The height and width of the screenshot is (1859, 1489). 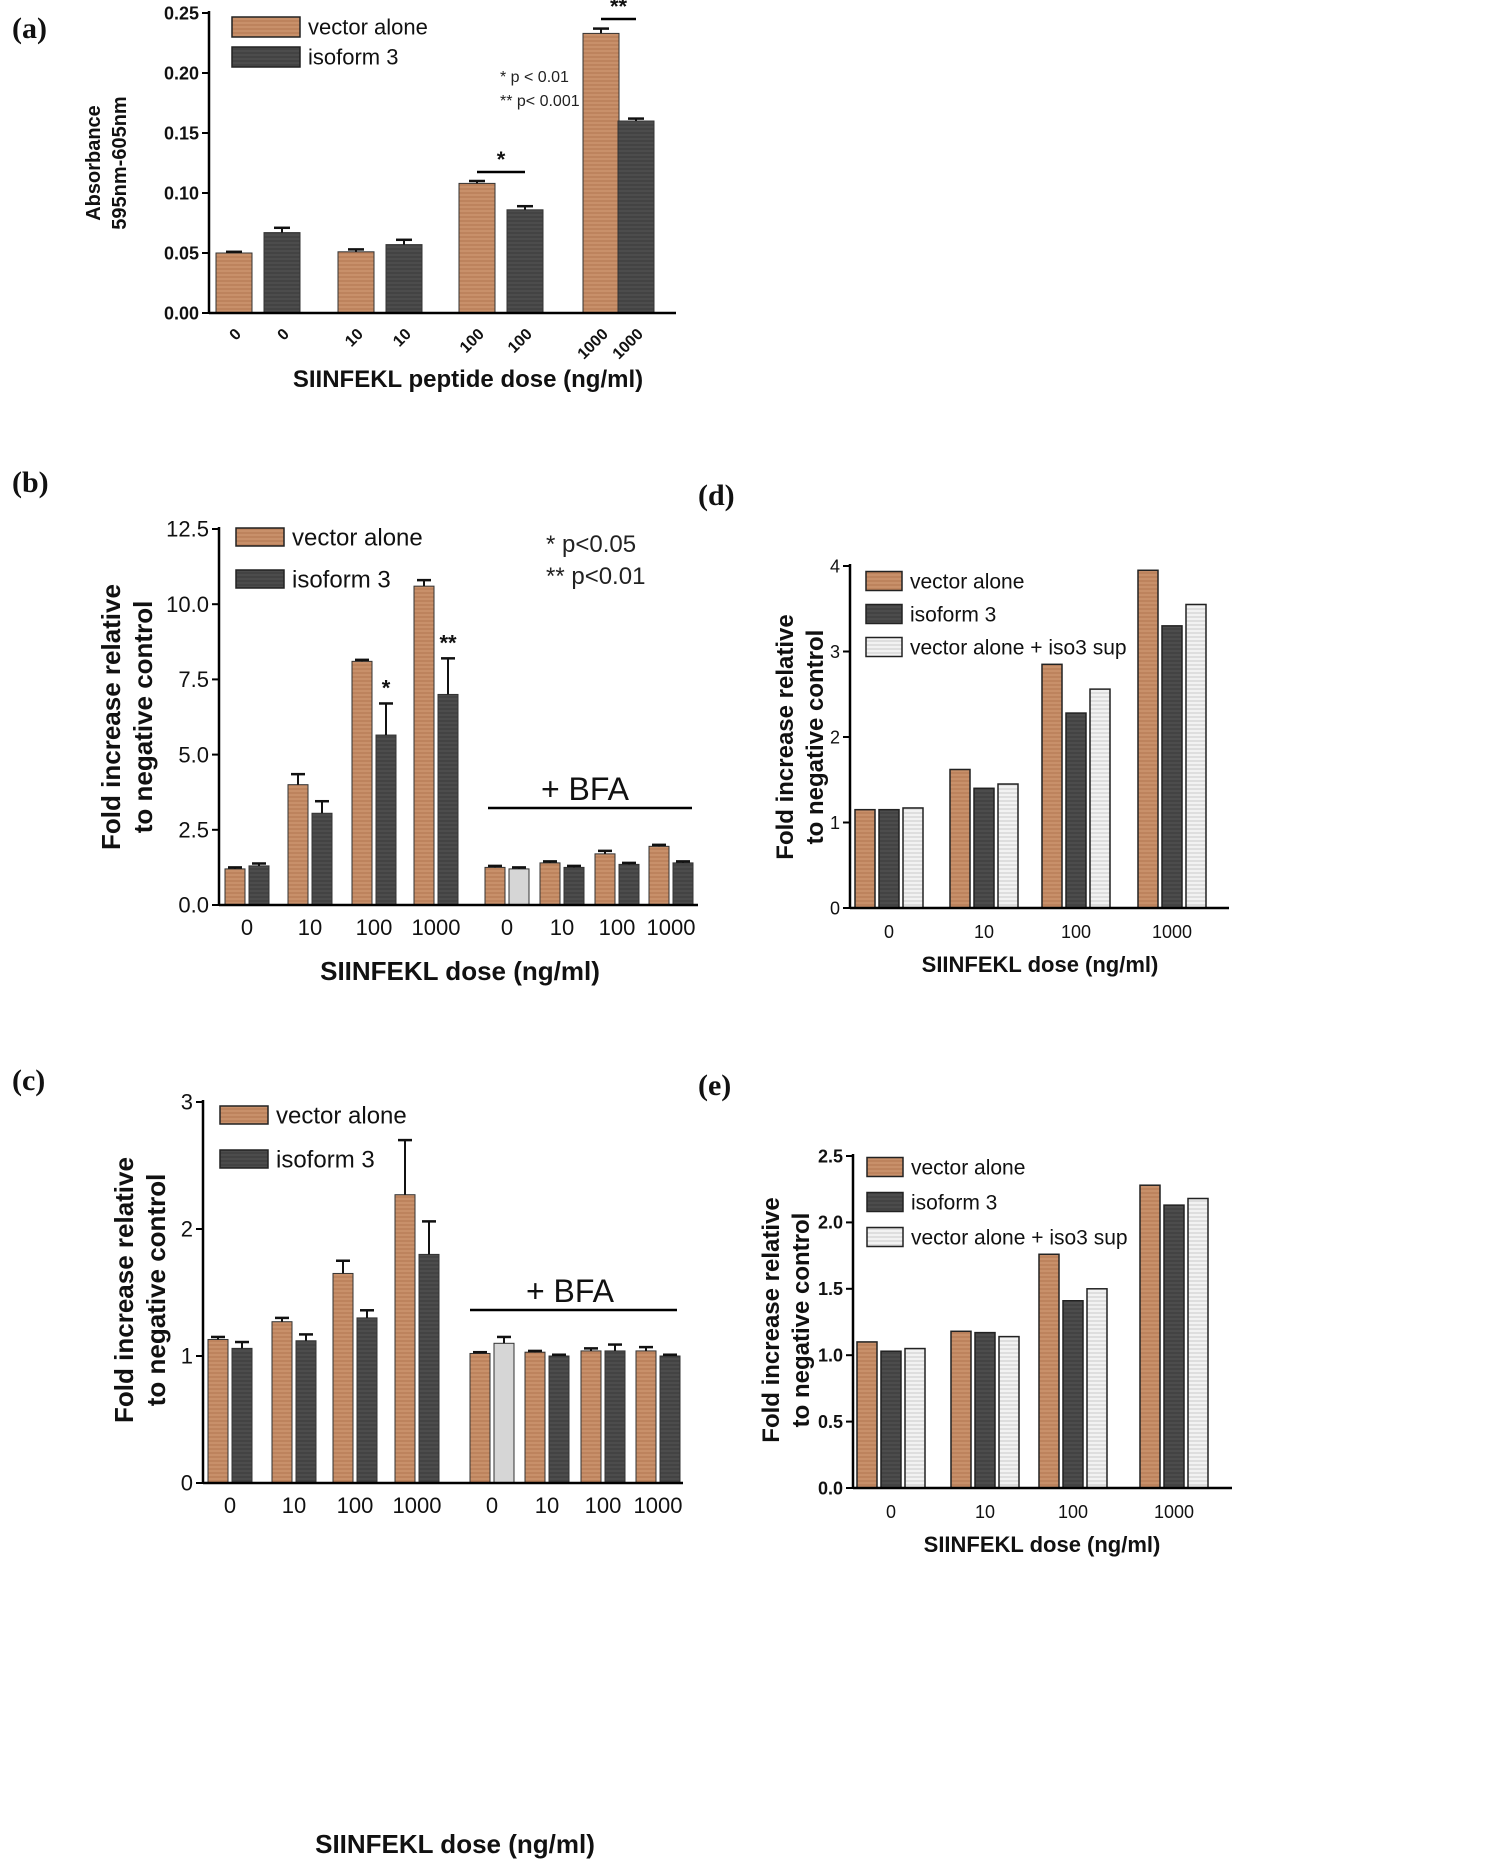 I want to click on panel-d-legend-label-isoform: isoform 3, so click(x=953, y=614).